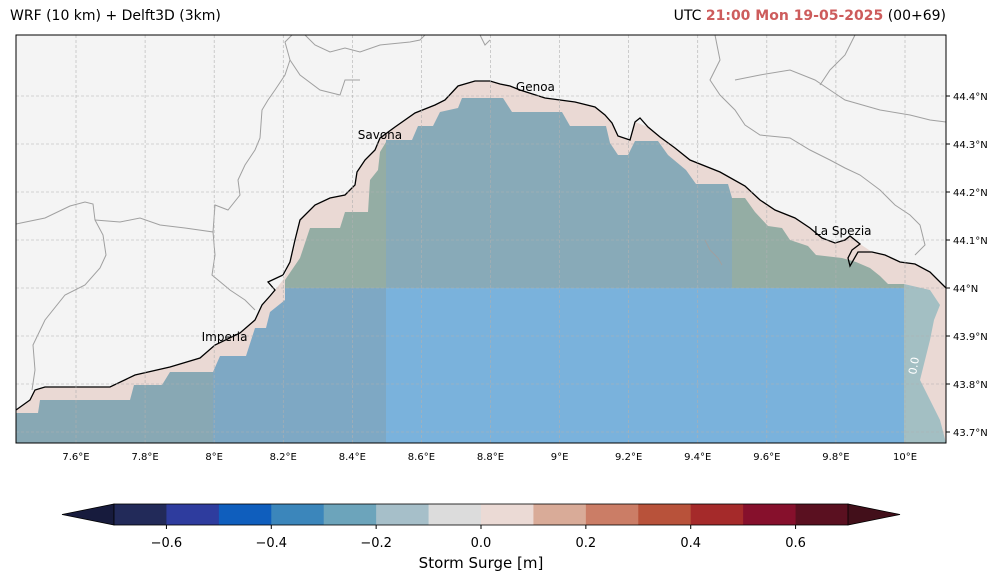 The image size is (1001, 580). Describe the element at coordinates (645, 365) in the screenshot. I see `sea-zone-south` at that location.